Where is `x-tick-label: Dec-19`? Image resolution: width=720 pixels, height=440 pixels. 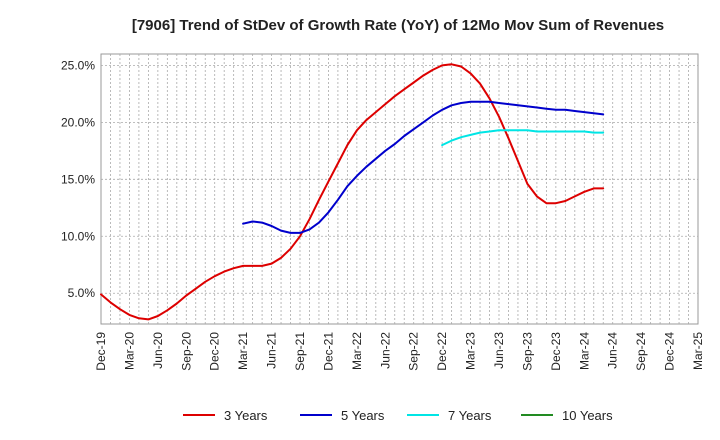 x-tick-label: Dec-19 is located at coordinates (101, 351).